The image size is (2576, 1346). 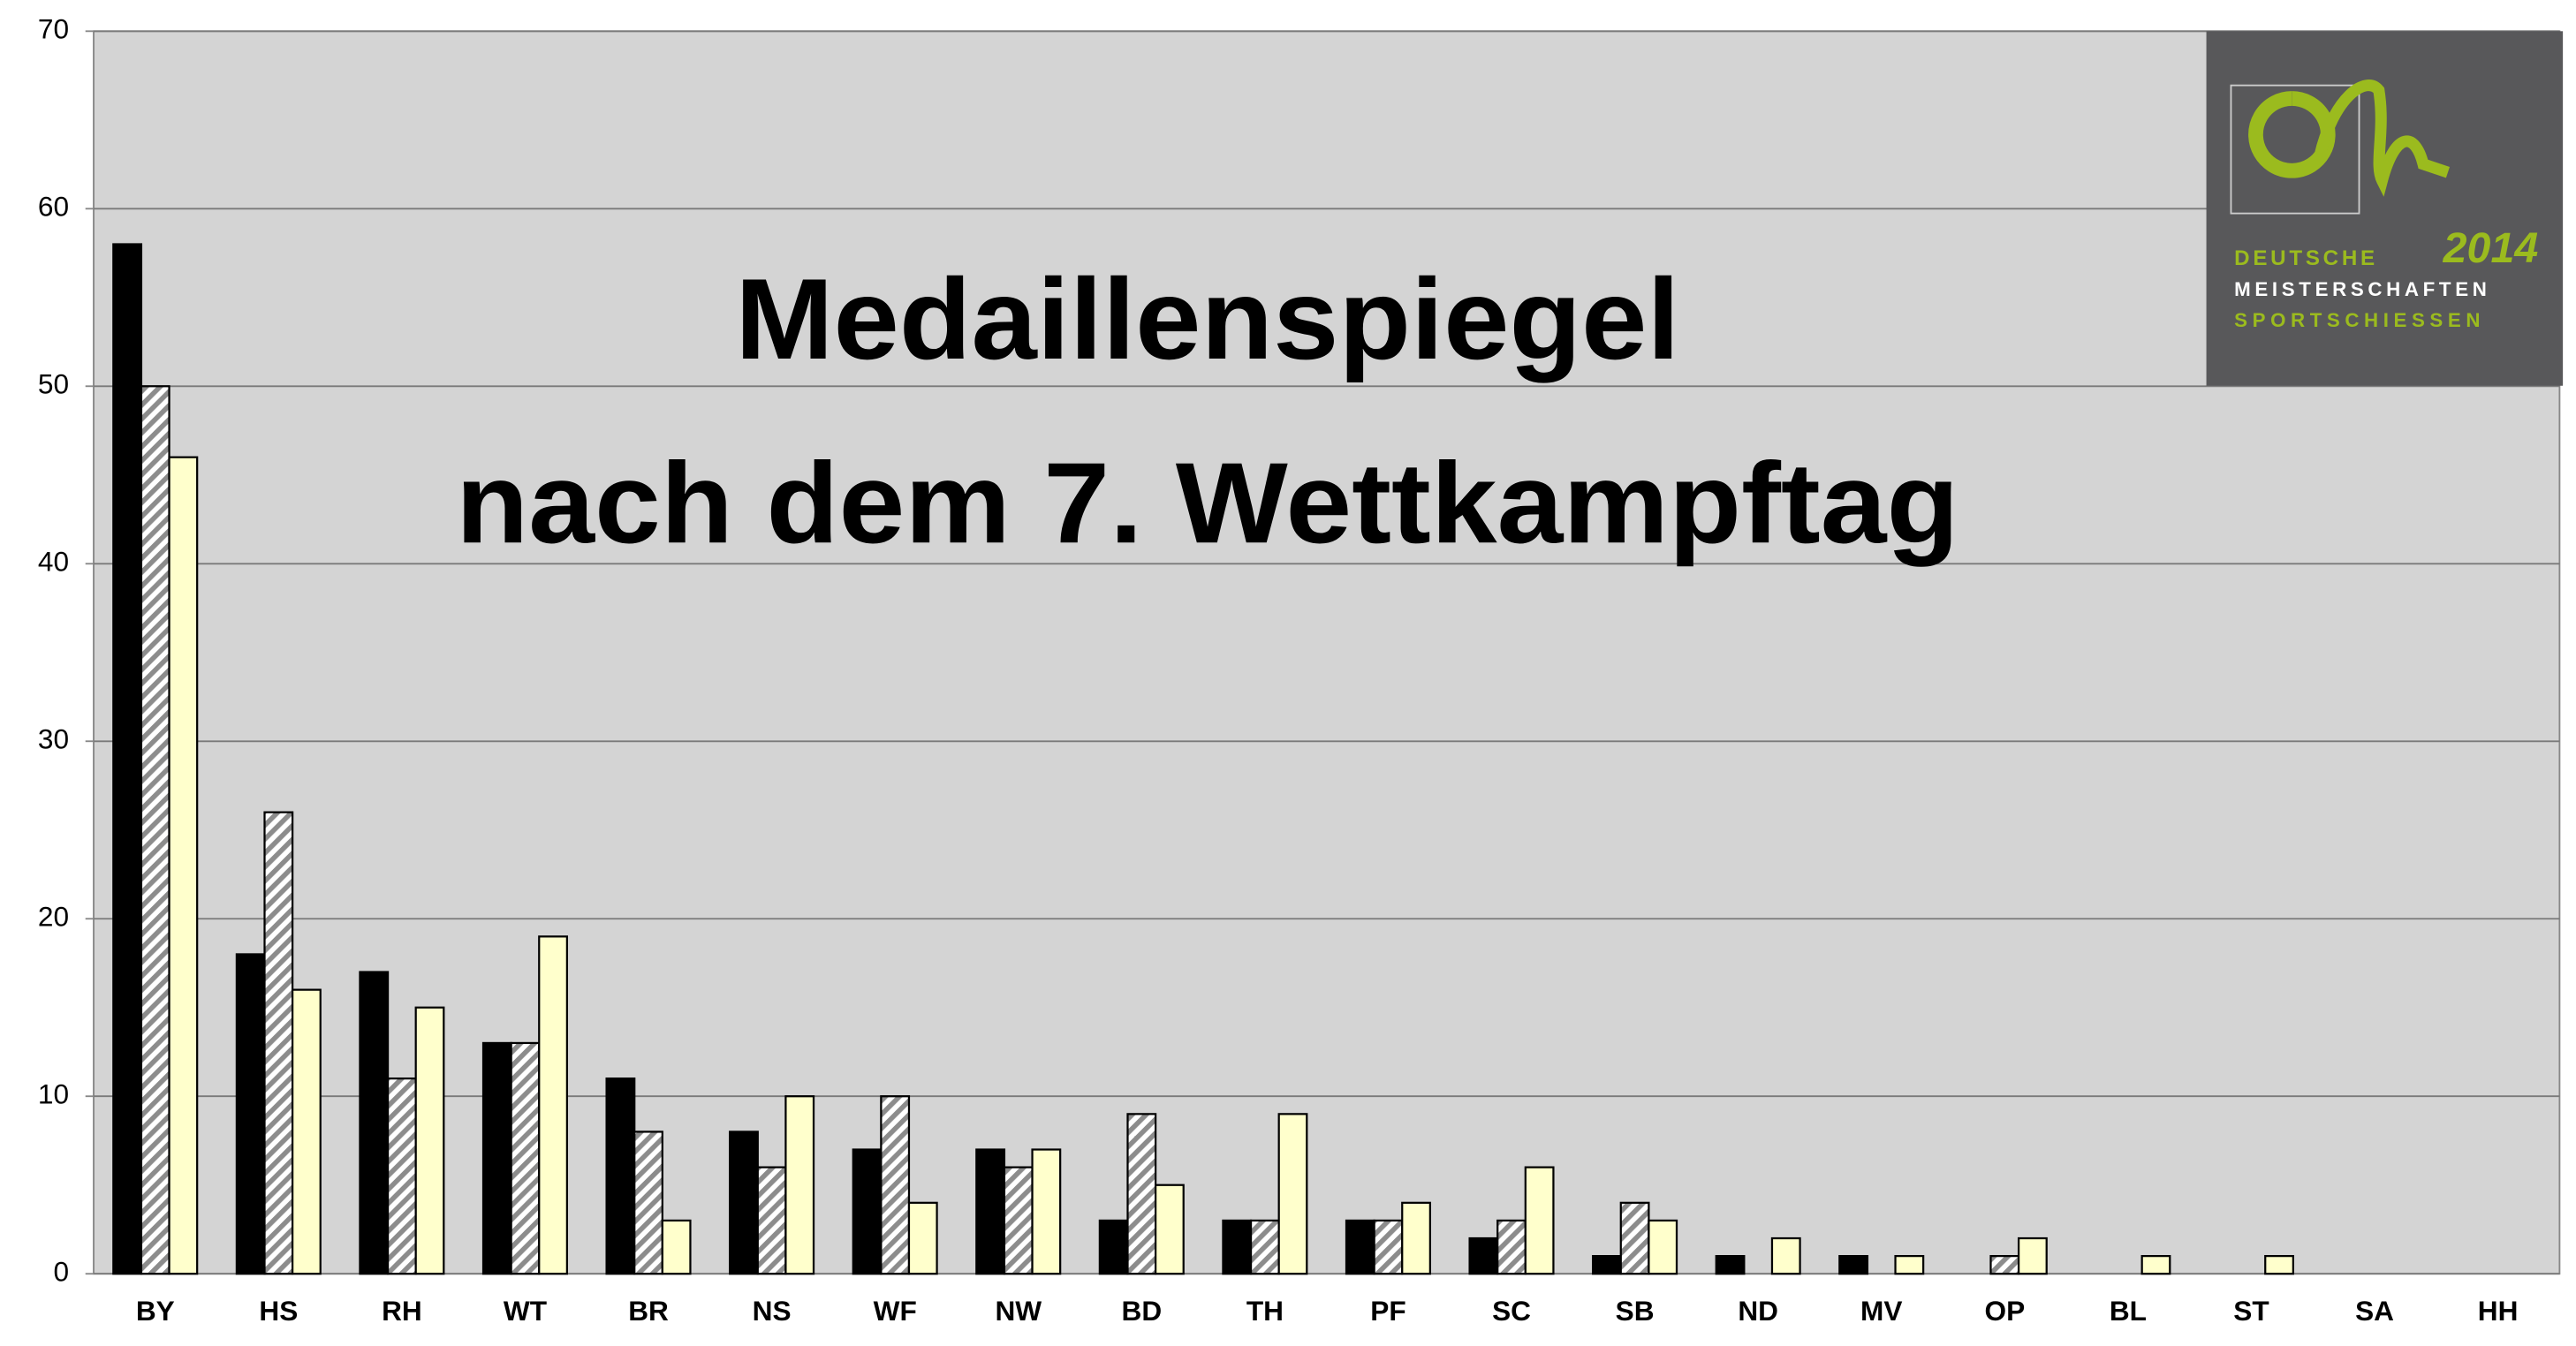 I want to click on x-tick-label: BD, so click(x=1143, y=1311).